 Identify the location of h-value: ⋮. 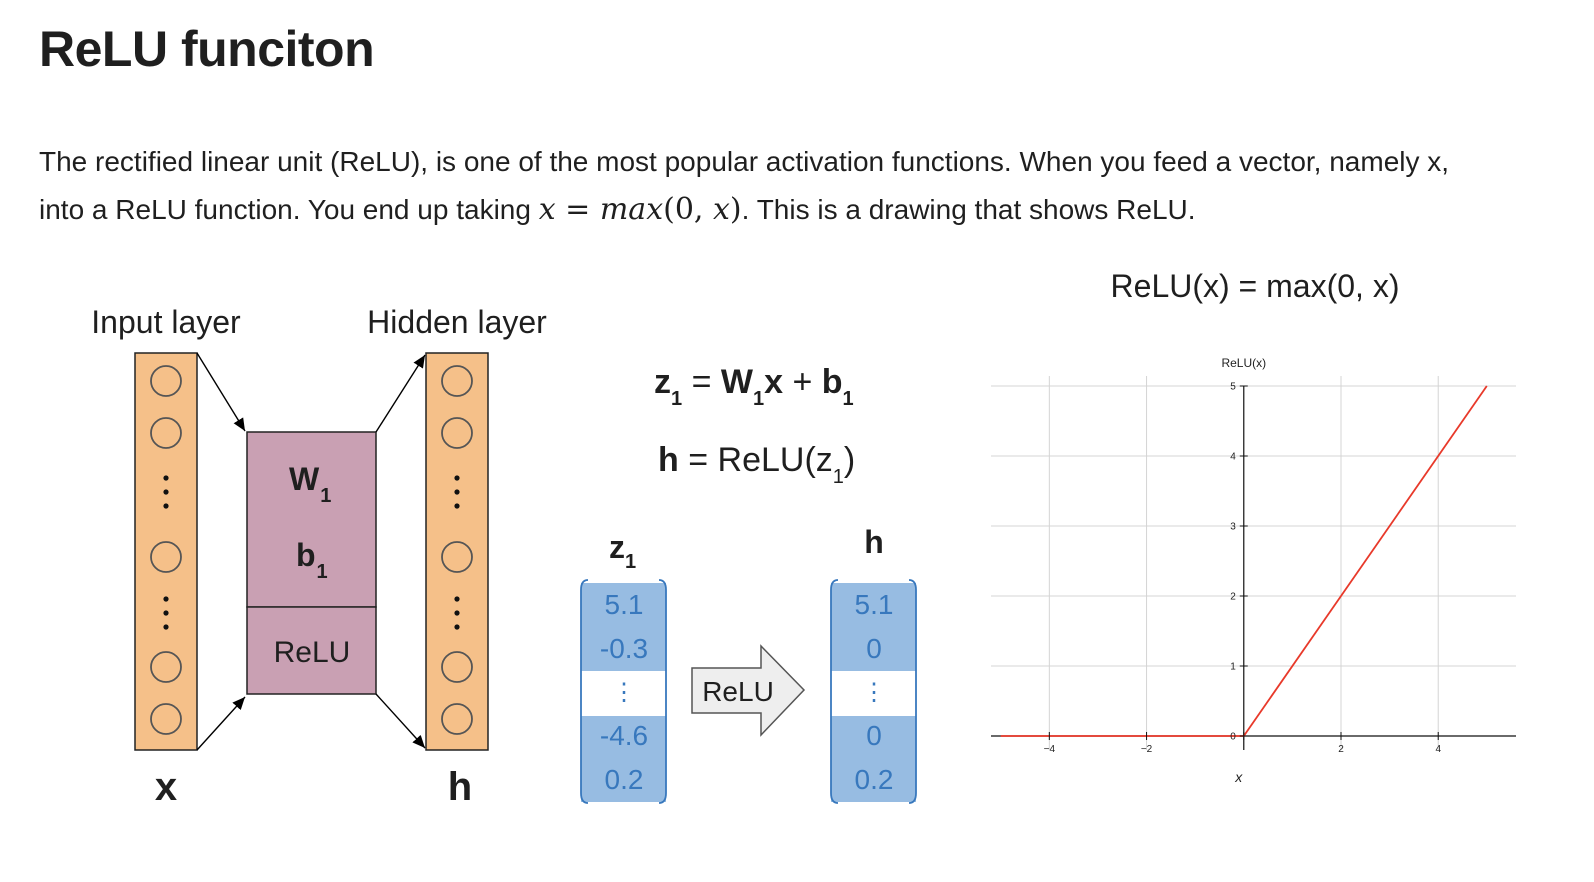
(874, 692).